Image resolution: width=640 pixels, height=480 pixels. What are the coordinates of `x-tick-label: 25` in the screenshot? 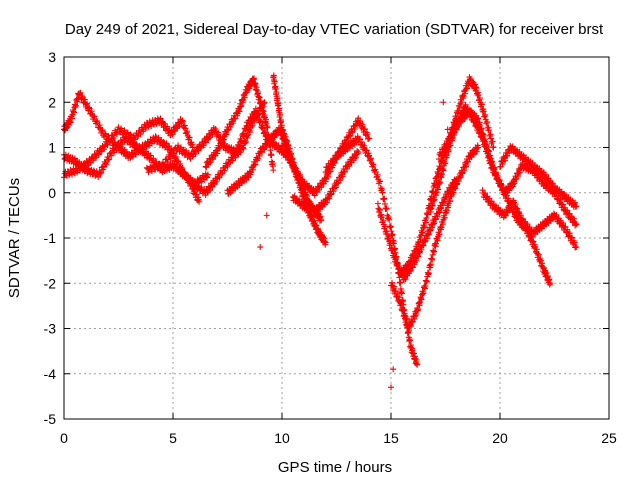 It's located at (609, 438).